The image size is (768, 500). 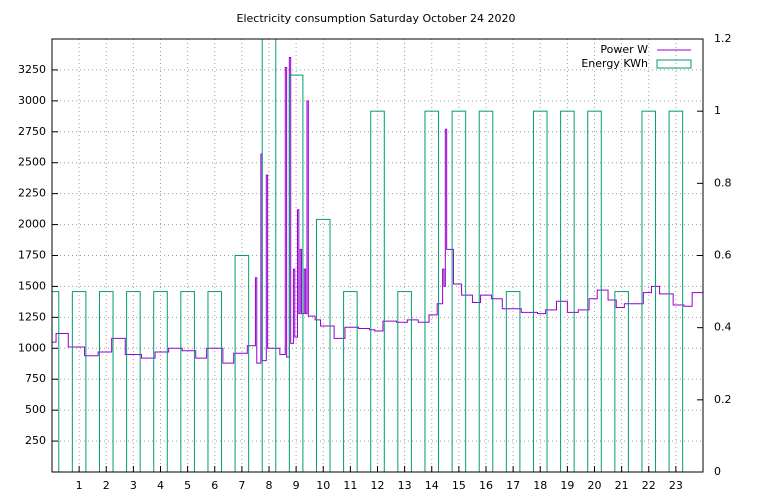 I want to click on x-tick-label: 13, so click(x=405, y=485).